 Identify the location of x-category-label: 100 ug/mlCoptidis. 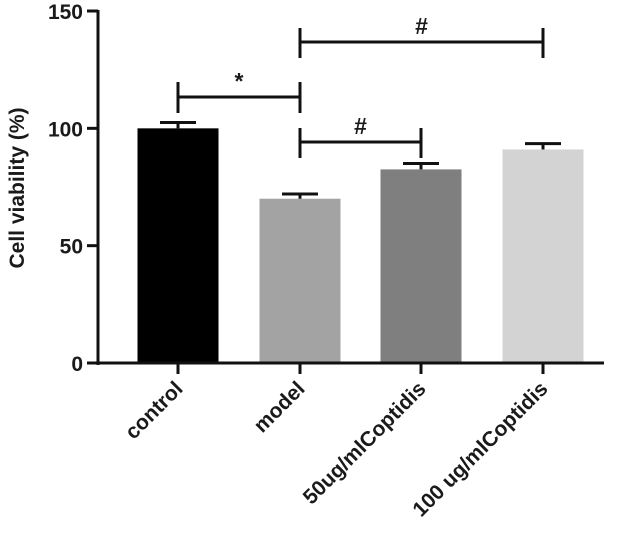
(480, 449).